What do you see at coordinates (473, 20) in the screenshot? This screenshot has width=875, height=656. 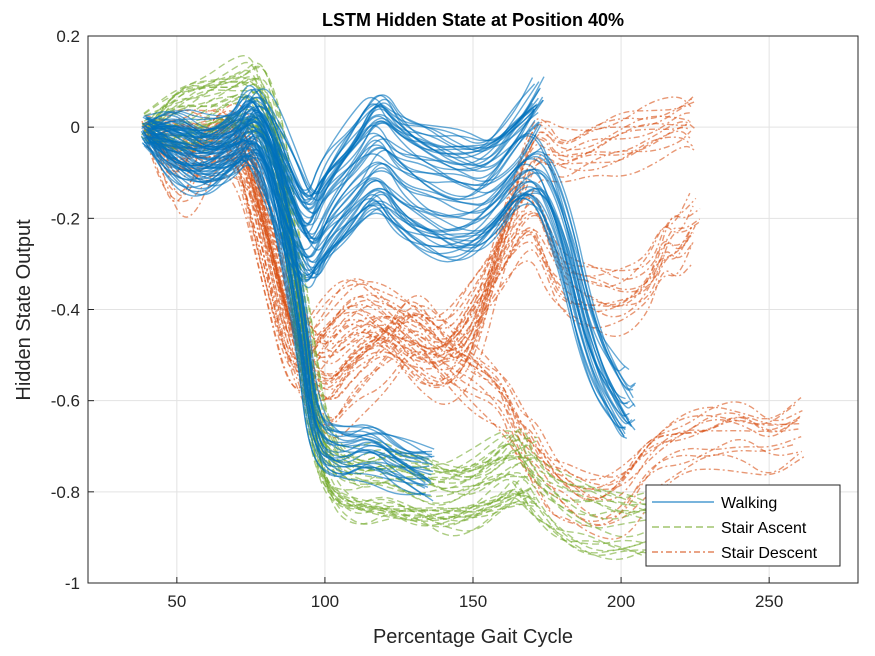 I see `chart-title: LSTM Hidden State at Position 40%` at bounding box center [473, 20].